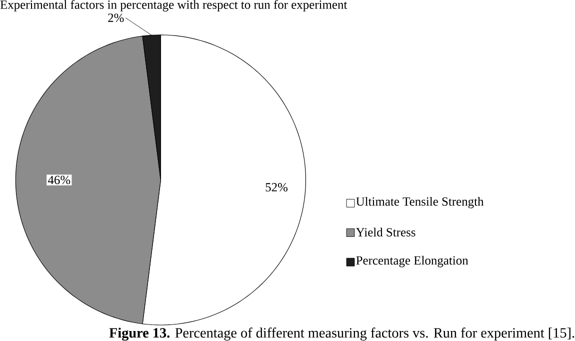 The width and height of the screenshot is (575, 341). I want to click on legend-label: Ultimate Tensile Strength, so click(420, 202).